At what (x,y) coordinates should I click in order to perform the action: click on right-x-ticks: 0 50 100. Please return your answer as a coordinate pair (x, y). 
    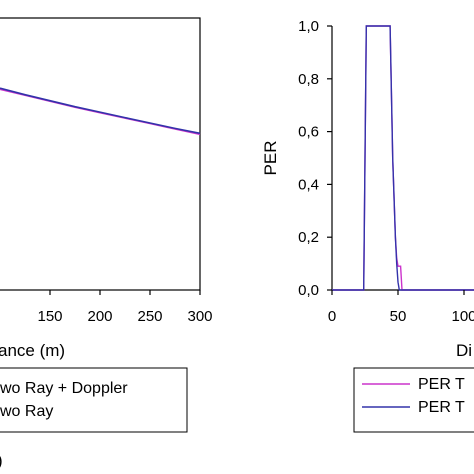
    Looking at the image, I should click on (401, 307).